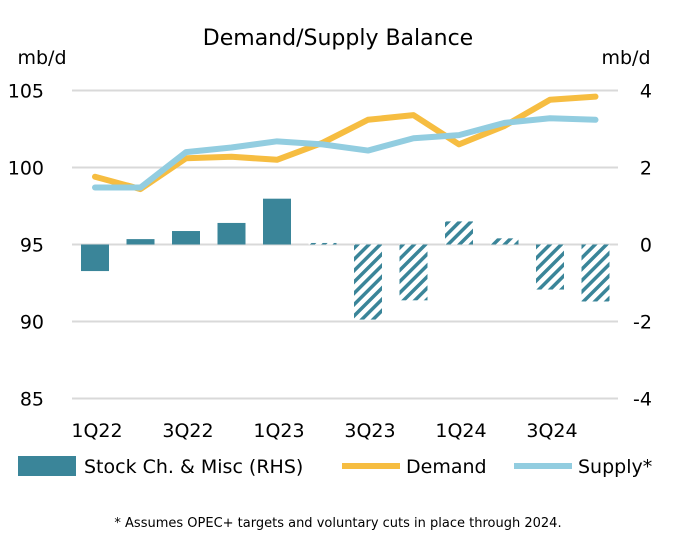 The height and width of the screenshot is (550, 680). What do you see at coordinates (368, 282) in the screenshot?
I see `bar-3Q23` at bounding box center [368, 282].